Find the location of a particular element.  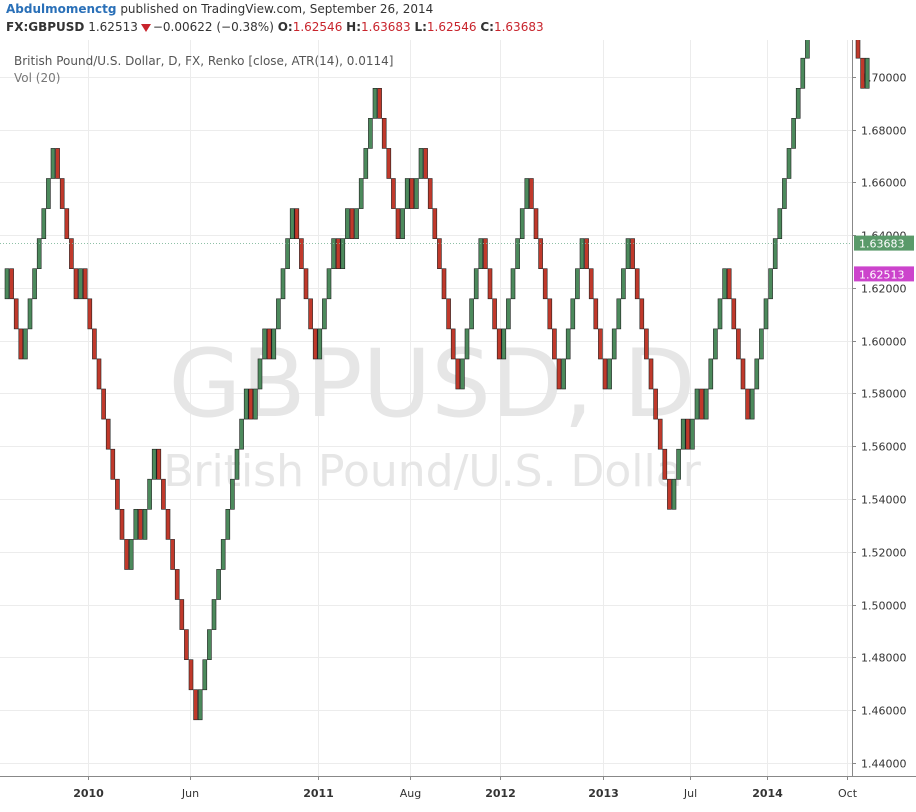

y-tick-label: 1.56000 is located at coordinates (884, 447).